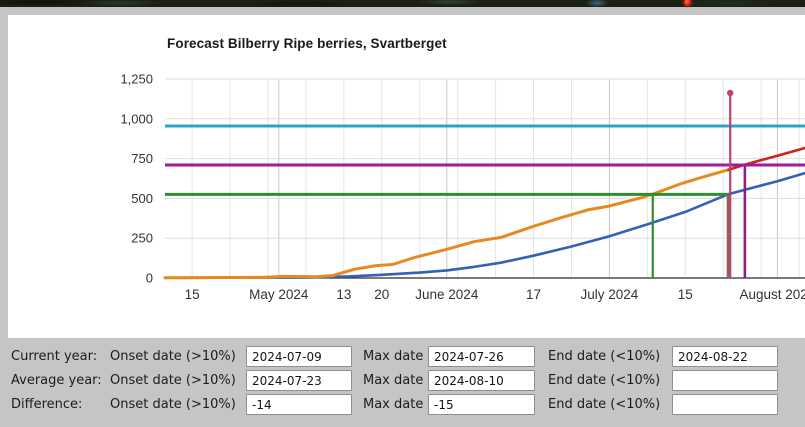 The width and height of the screenshot is (805, 427). I want to click on y-tick-label: 750, so click(142, 158).